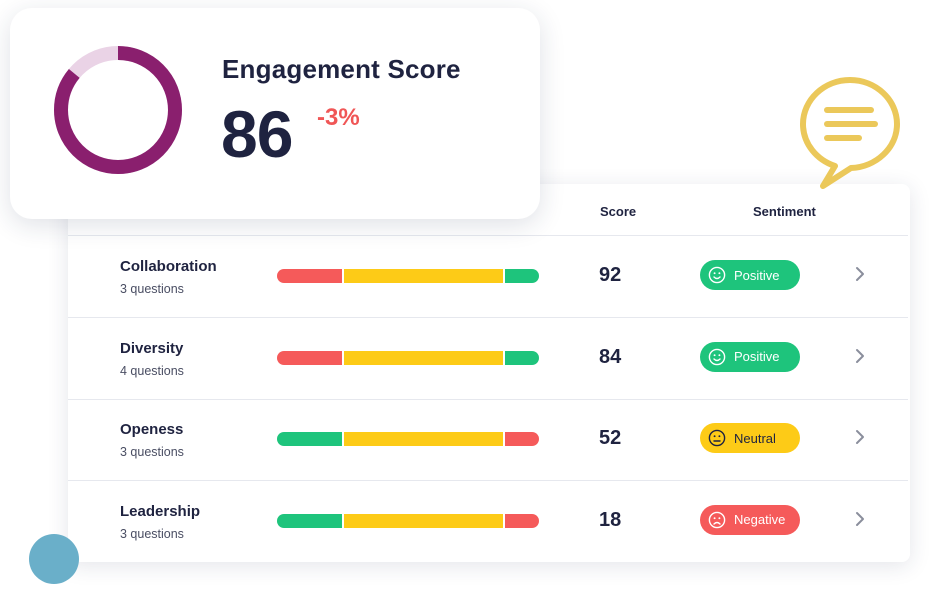  I want to click on sad-face-icon, so click(717, 519).